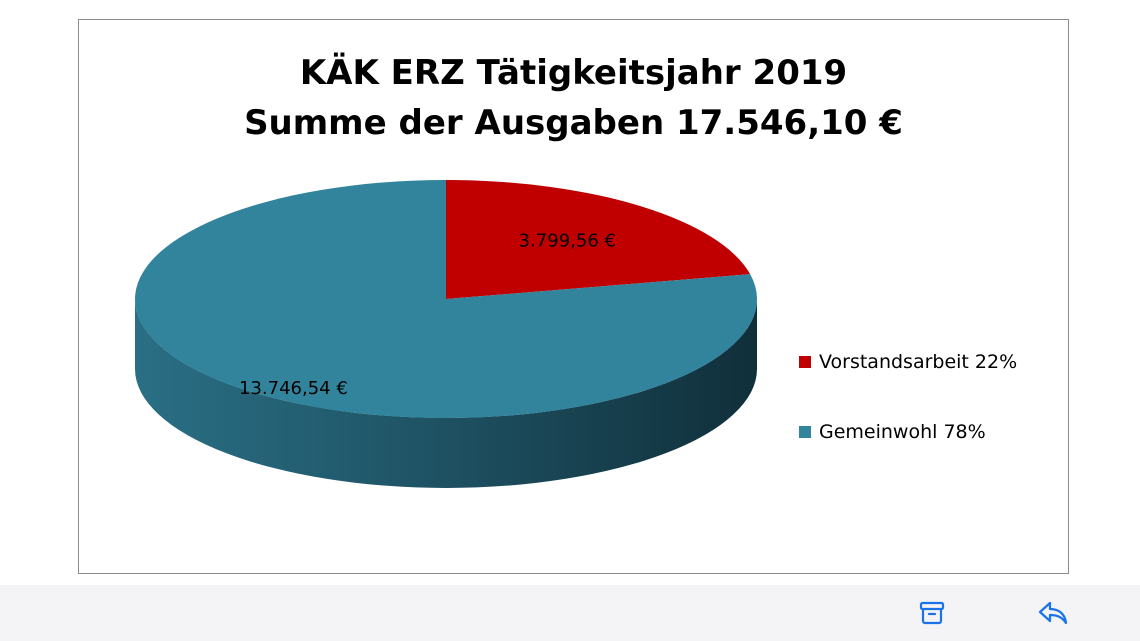 This screenshot has width=1140, height=641. I want to click on legend-item-gemeinwohl: Gemeinwohl 78%, so click(908, 432).